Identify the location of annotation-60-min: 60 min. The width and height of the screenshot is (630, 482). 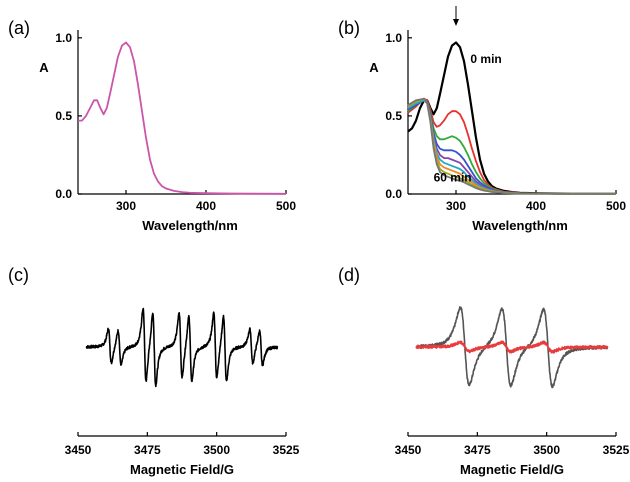
(453, 178).